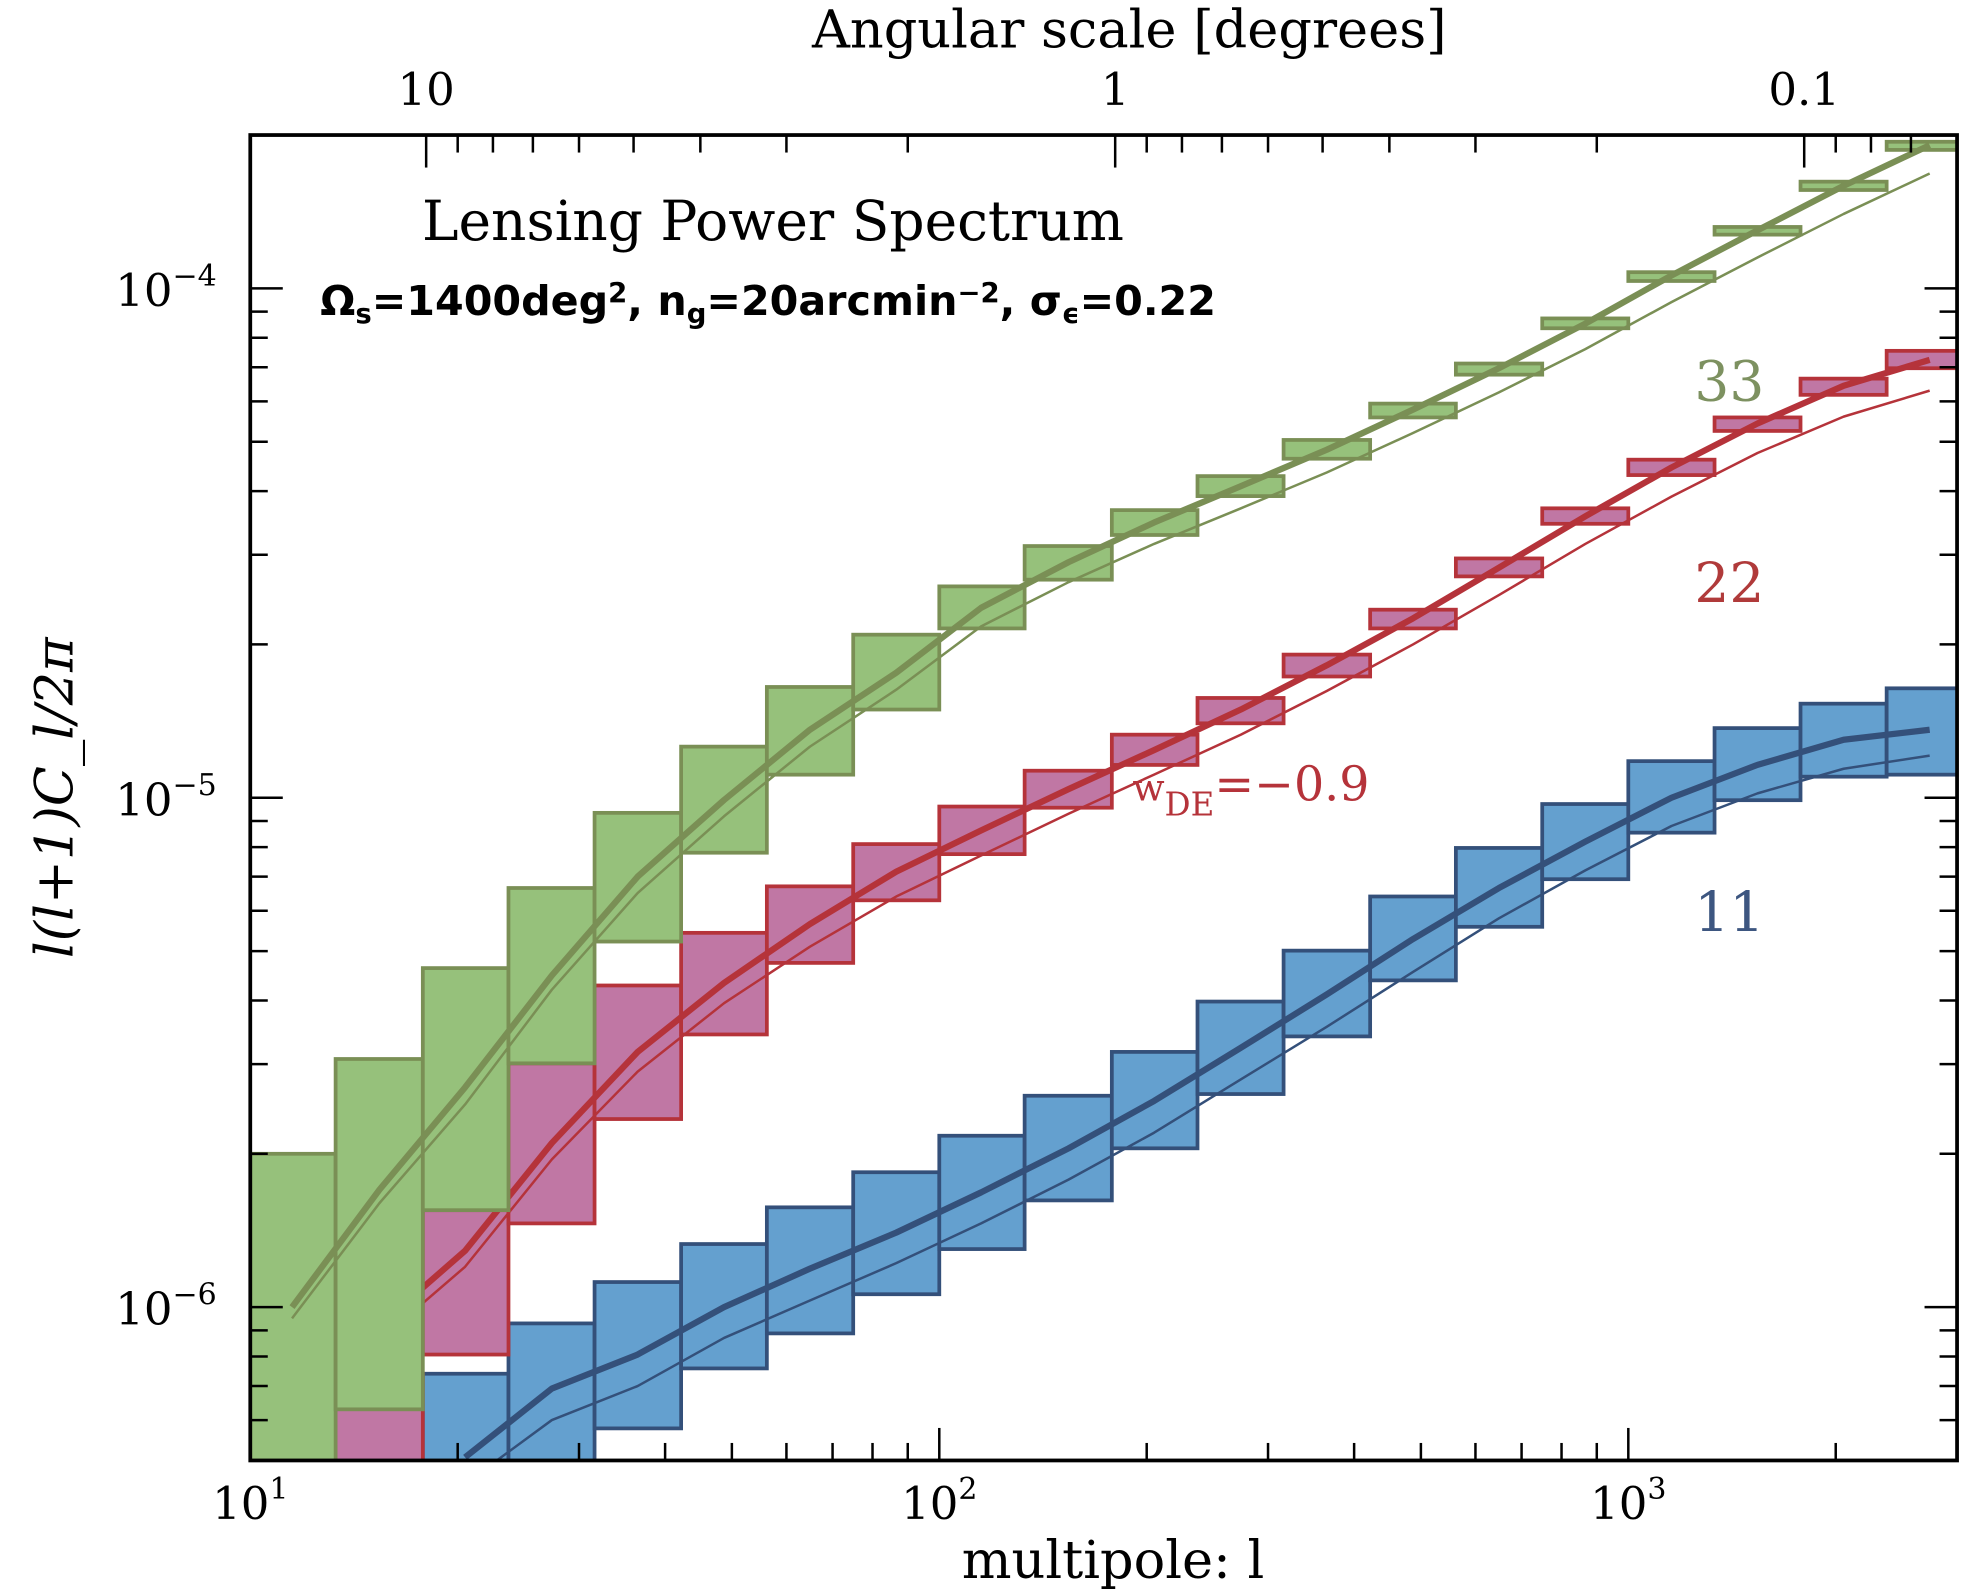 The image size is (1961, 1593). What do you see at coordinates (165, 797) in the screenshot?
I see `y-tick-label: 10⁻⁵` at bounding box center [165, 797].